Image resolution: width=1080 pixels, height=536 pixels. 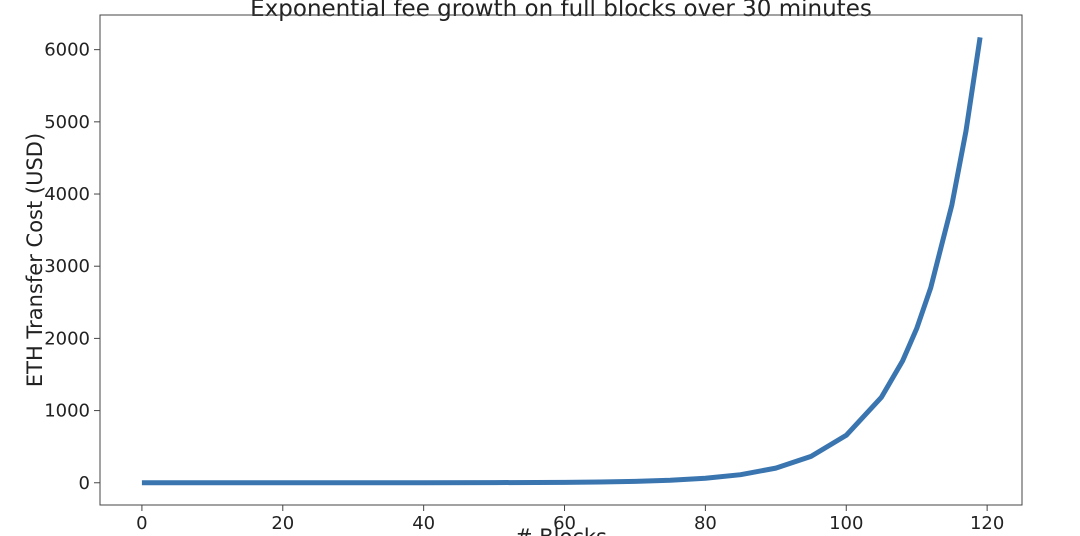 What do you see at coordinates (67, 122) in the screenshot?
I see `y-tick-label: 5000` at bounding box center [67, 122].